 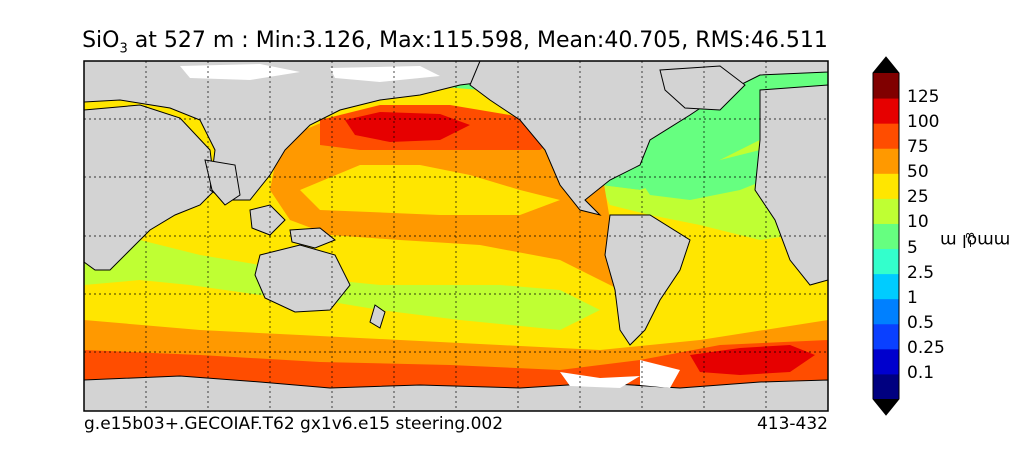 I want to click on colorbar-tick-label: 0.25, so click(x=926, y=347).